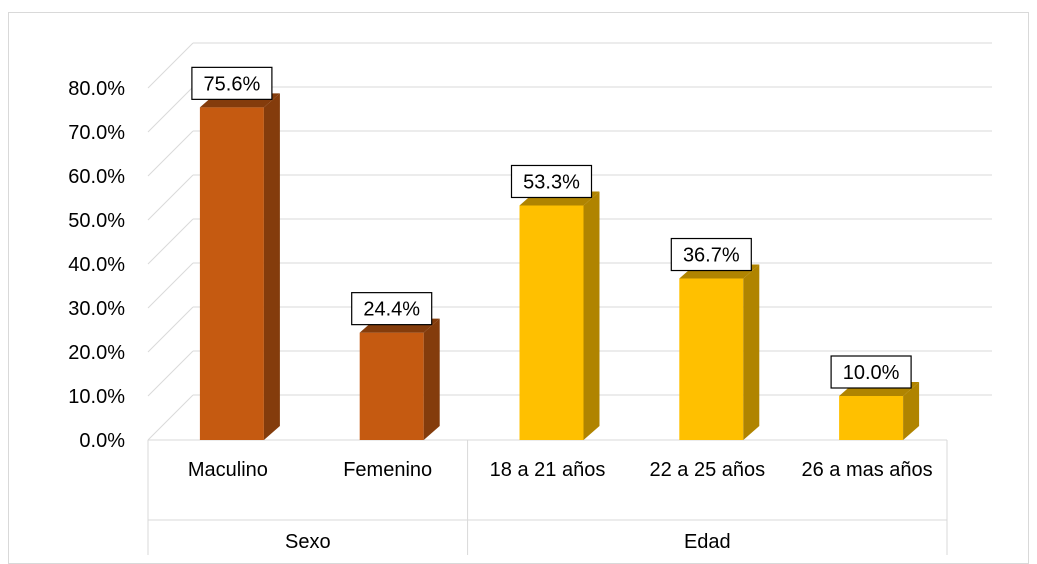 The image size is (1037, 564). Describe the element at coordinates (866, 470) in the screenshot. I see `category-label: 26 a mas años` at that location.